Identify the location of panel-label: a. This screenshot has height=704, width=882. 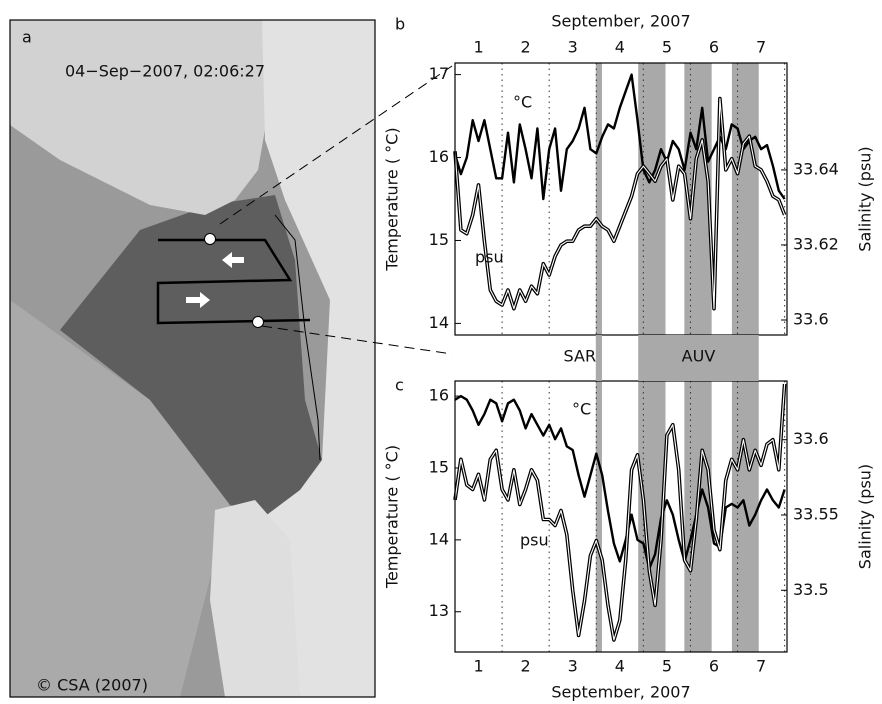
(27, 37).